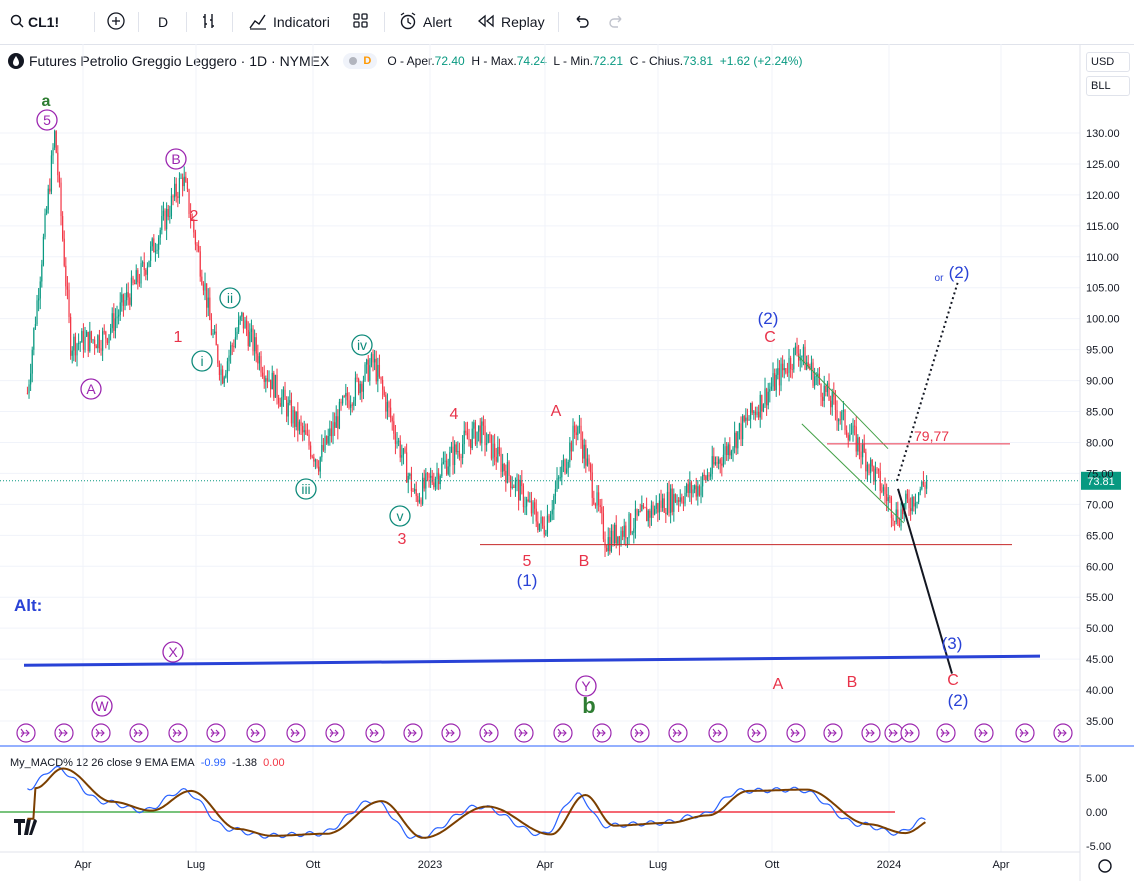 The height and width of the screenshot is (881, 1134). Describe the element at coordinates (1108, 62) in the screenshot. I see `currency-select: USD` at that location.